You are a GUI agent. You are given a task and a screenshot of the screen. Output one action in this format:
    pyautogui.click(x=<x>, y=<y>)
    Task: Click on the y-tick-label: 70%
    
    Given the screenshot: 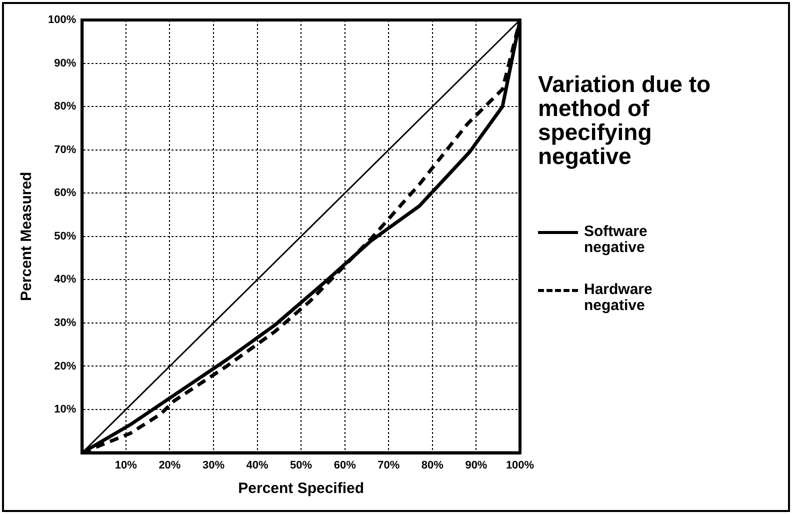 What is the action you would take?
    pyautogui.click(x=65, y=150)
    